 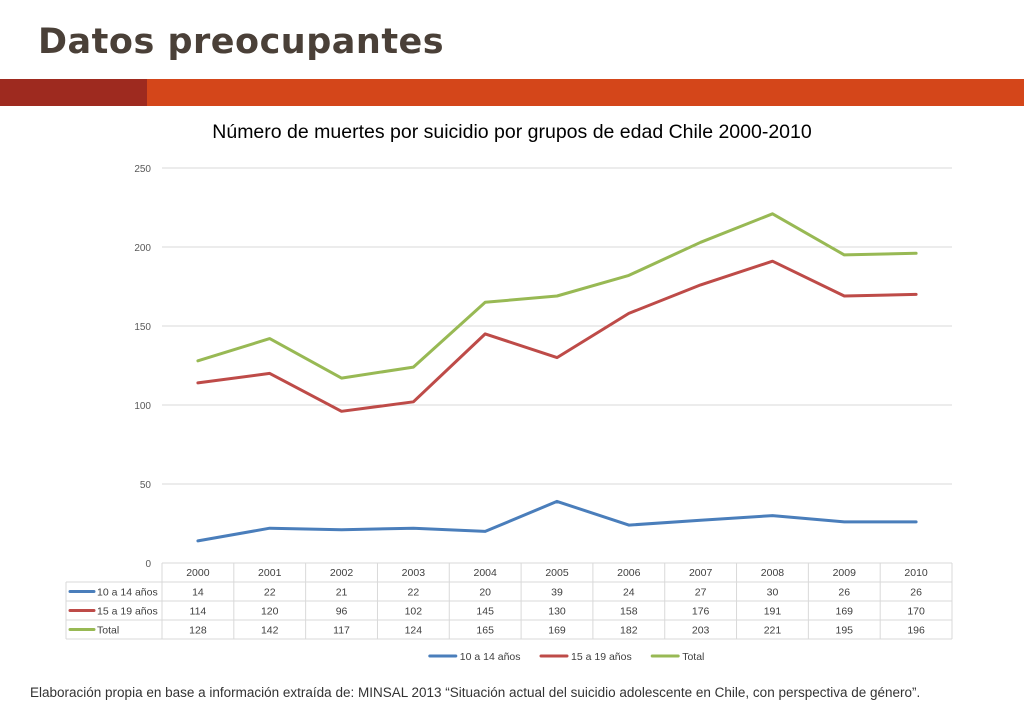 I want to click on y-tick-label: 200, so click(x=142, y=248).